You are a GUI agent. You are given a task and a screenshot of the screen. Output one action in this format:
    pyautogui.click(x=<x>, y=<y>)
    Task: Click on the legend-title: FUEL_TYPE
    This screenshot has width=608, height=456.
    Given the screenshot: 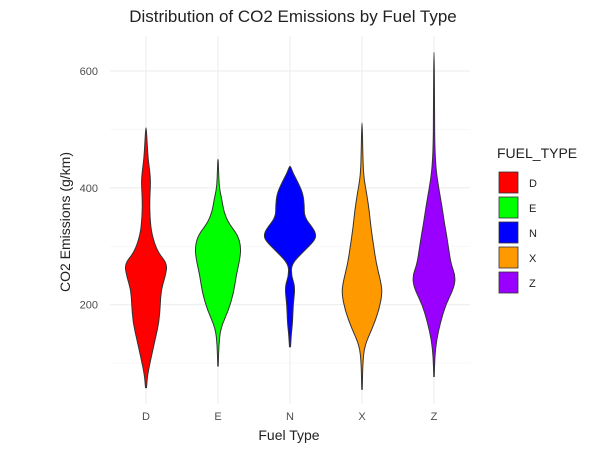 What is the action you would take?
    pyautogui.click(x=537, y=153)
    